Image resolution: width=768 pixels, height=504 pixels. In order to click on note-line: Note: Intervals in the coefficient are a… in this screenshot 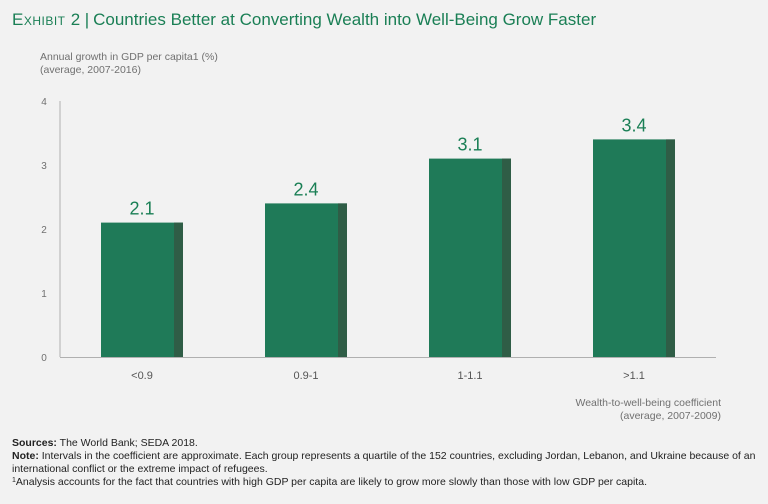, I will do `click(387, 463)`.